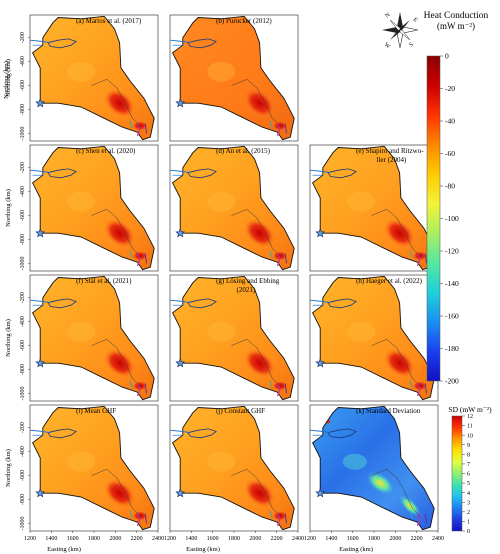 Image resolution: width=500 pixels, height=554 pixels. Describe the element at coordinates (433, 218) in the screenshot. I see `colorbar-gradient` at that location.